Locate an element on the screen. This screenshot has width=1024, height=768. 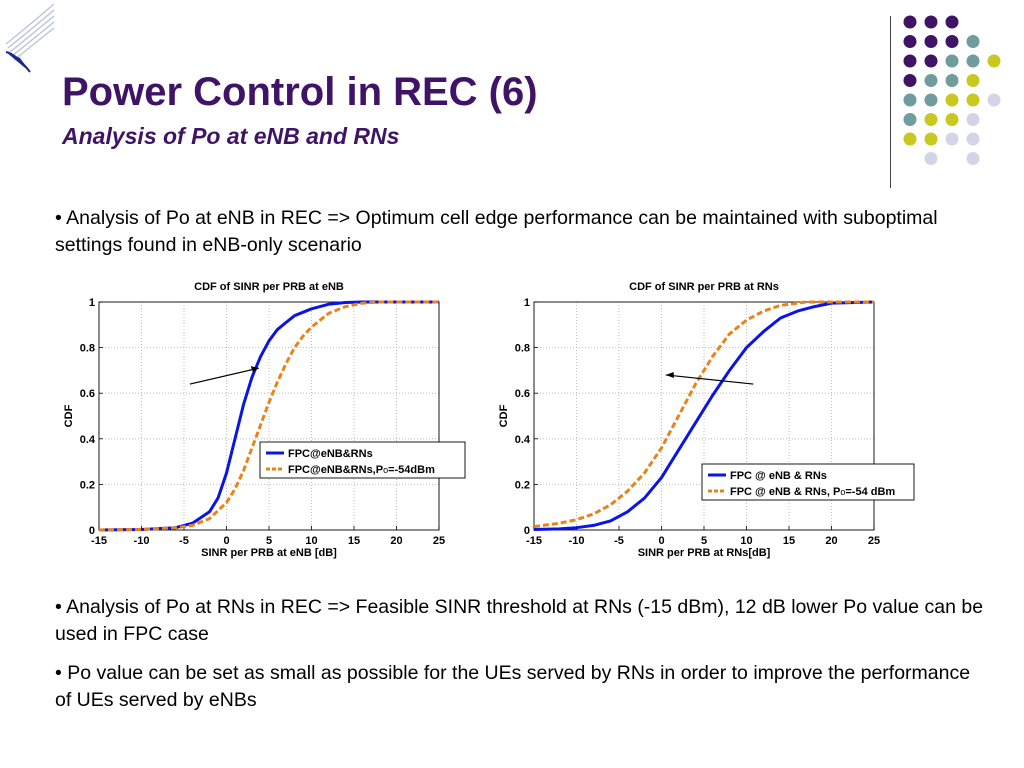
decorative-dot-grid is located at coordinates (952, 90).